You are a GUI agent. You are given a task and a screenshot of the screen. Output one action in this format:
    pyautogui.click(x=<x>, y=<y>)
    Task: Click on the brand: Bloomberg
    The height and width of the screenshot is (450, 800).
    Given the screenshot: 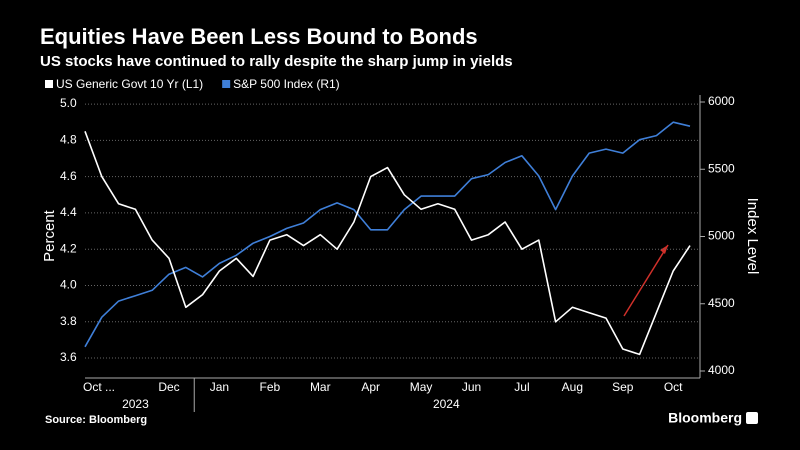 What is the action you would take?
    pyautogui.click(x=705, y=418)
    